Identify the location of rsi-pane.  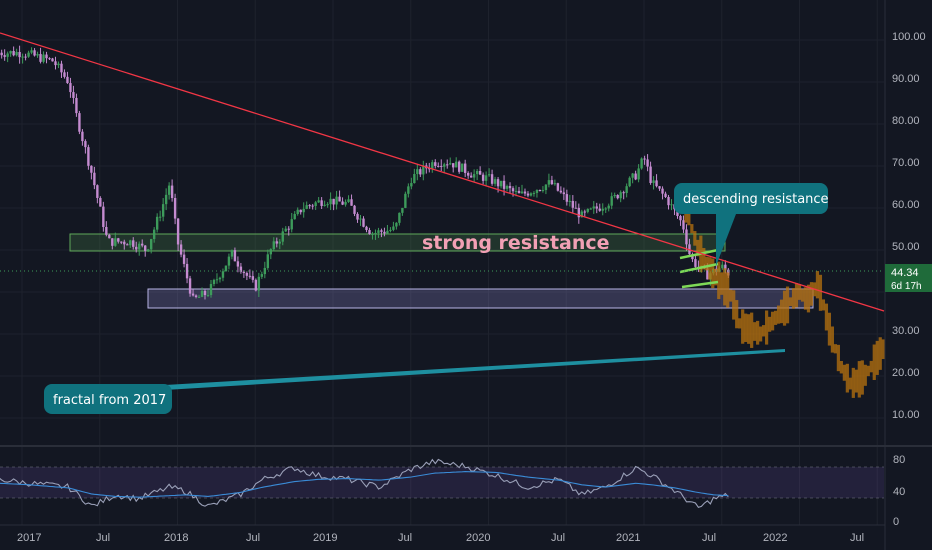
(442, 483).